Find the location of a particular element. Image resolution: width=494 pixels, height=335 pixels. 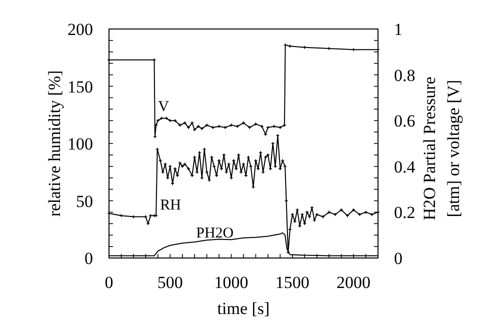

x-tick-label: 1500 is located at coordinates (292, 282).